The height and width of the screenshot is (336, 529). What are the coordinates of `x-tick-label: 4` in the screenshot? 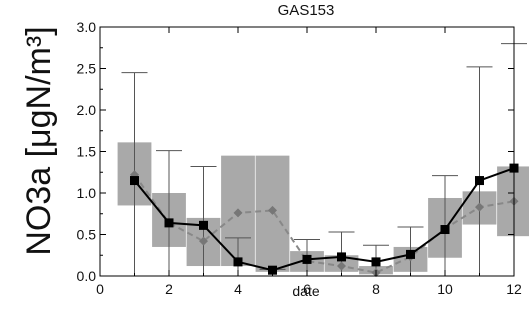 It's located at (238, 289).